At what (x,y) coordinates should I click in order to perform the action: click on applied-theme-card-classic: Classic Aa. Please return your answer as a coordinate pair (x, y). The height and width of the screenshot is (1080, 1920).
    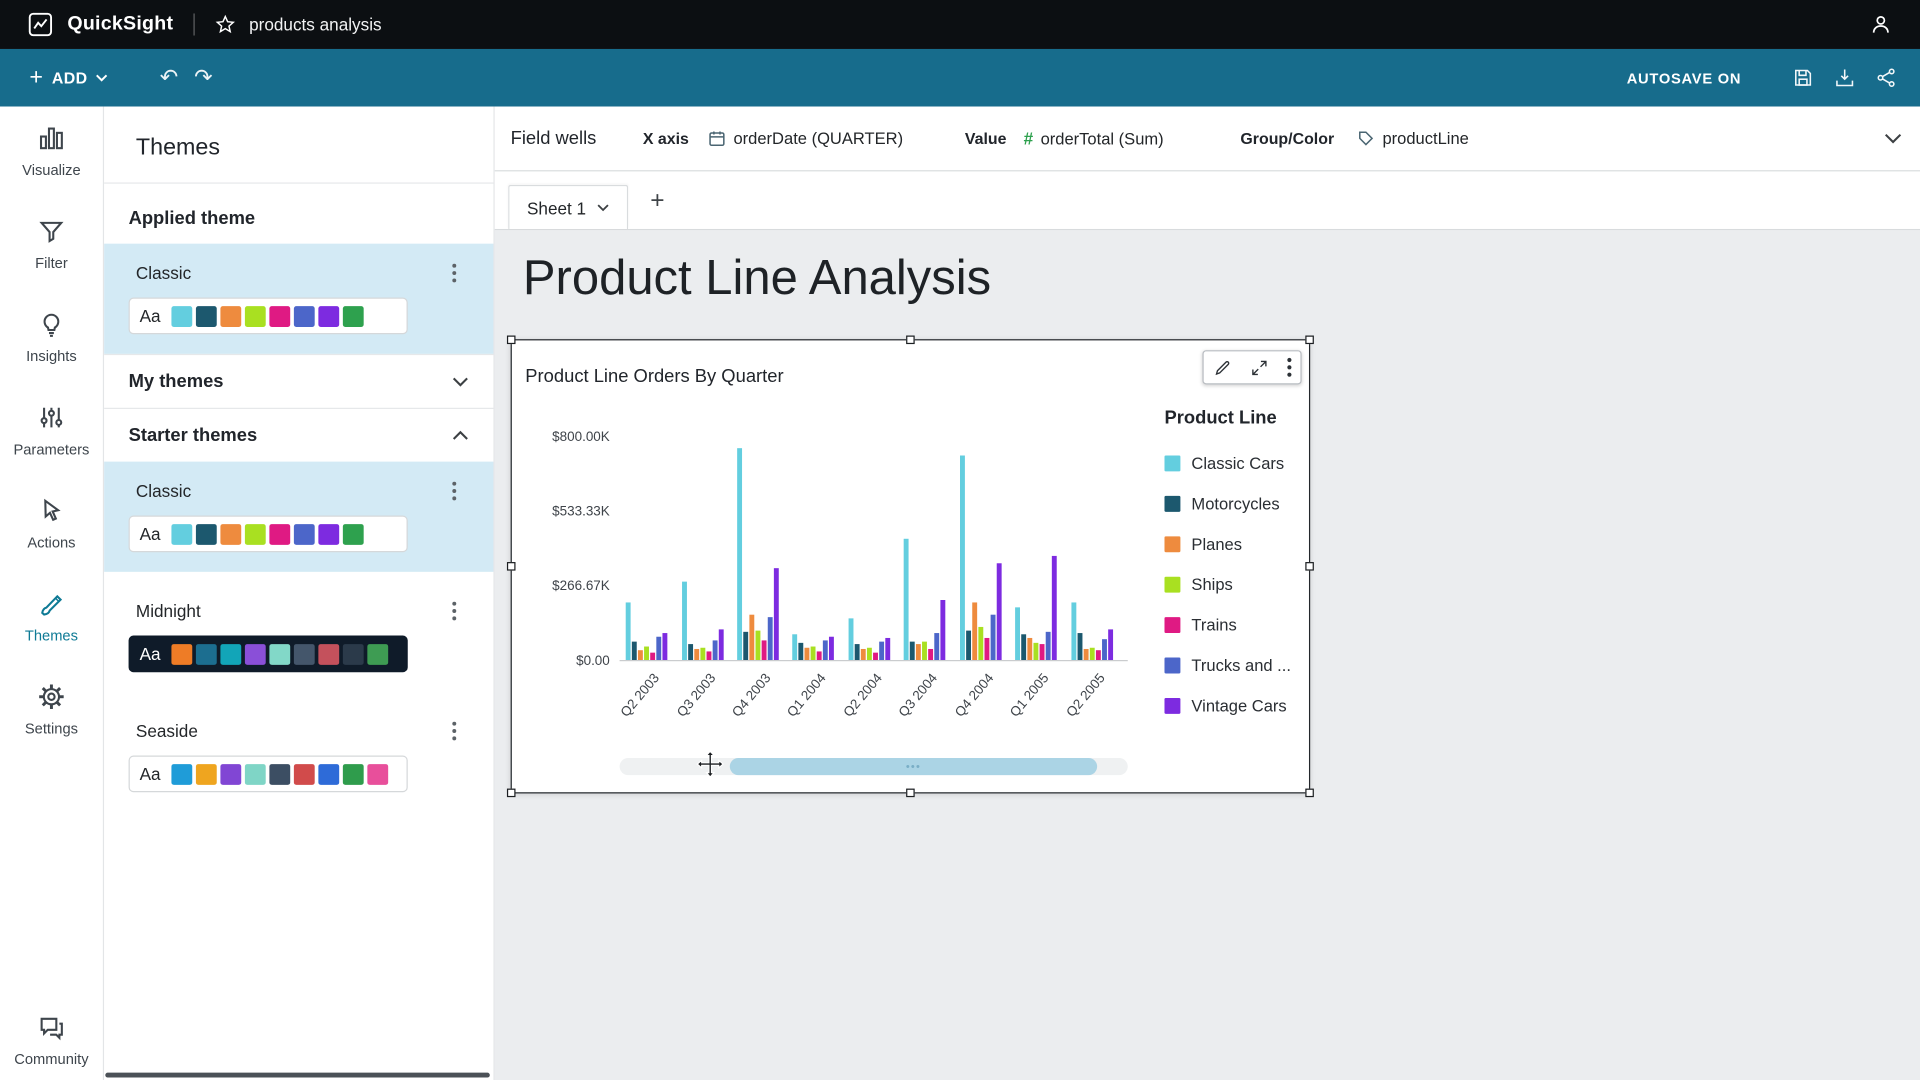
    Looking at the image, I should click on (299, 298).